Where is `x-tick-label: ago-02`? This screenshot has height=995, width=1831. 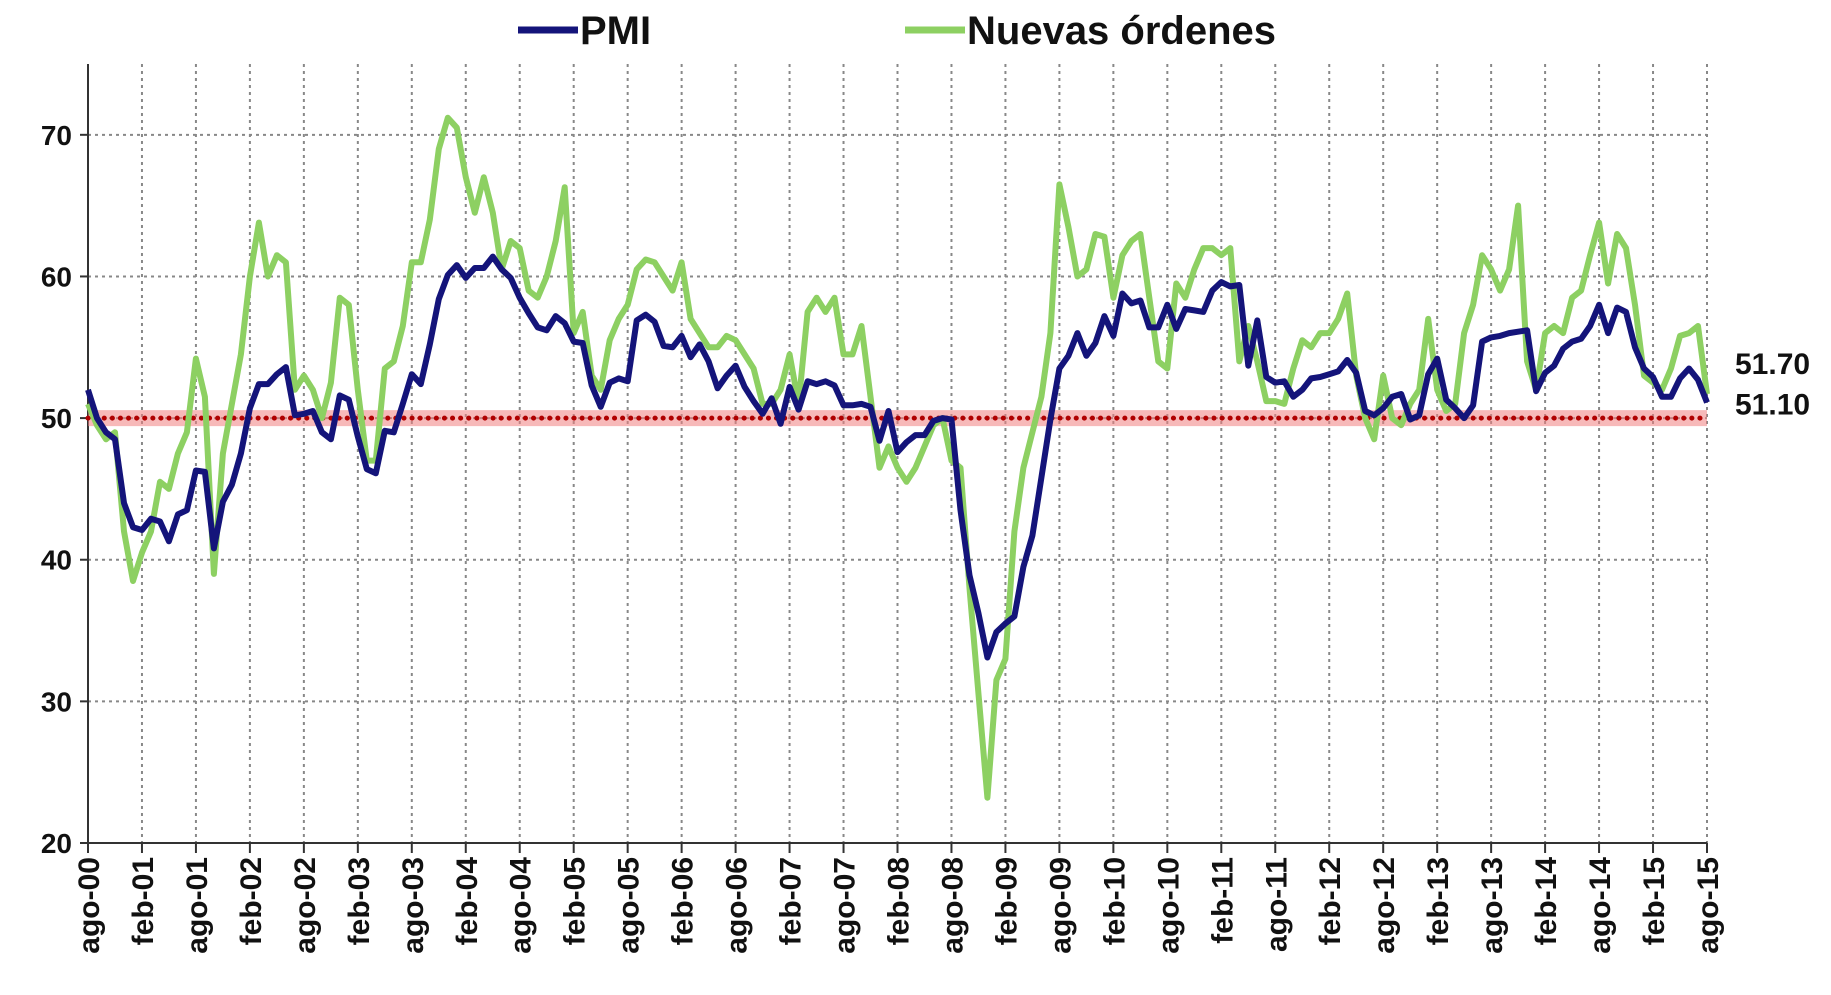 x-tick-label: ago-02 is located at coordinates (305, 905).